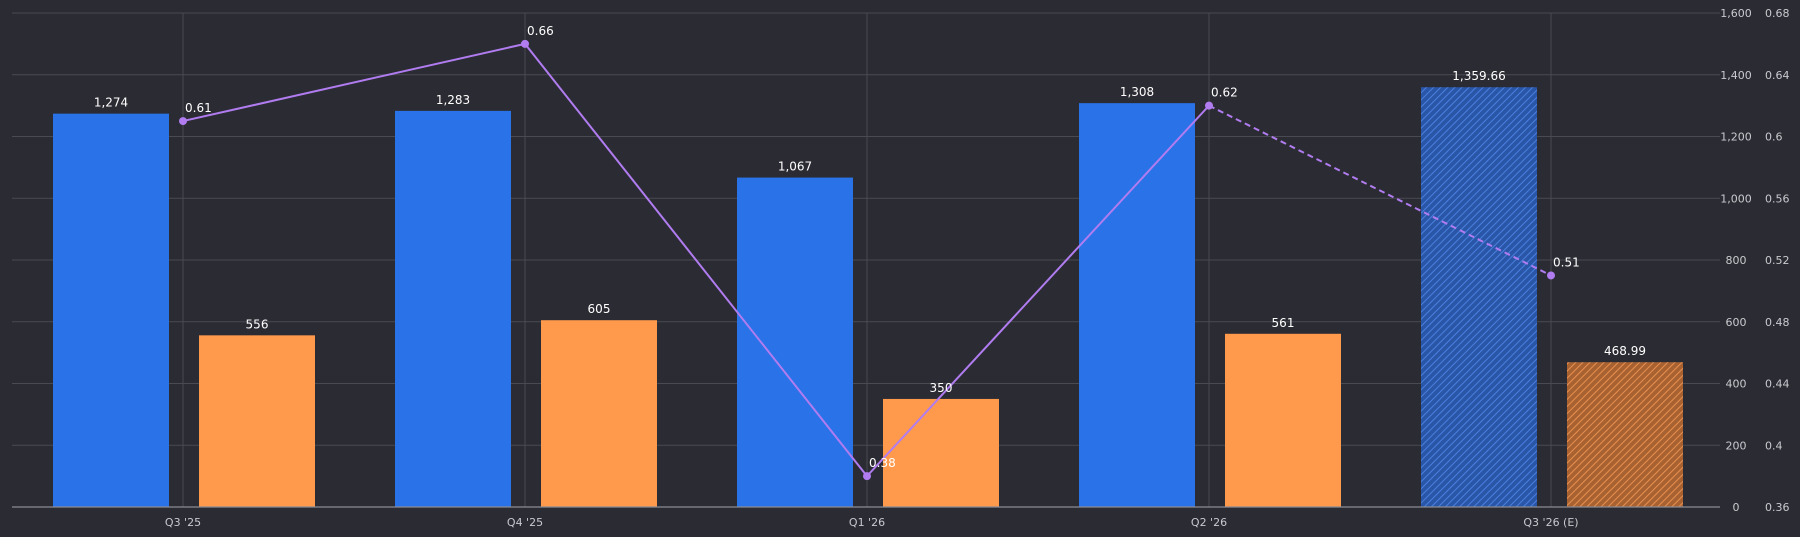 The height and width of the screenshot is (537, 1800). Describe the element at coordinates (1736, 322) in the screenshot. I see `left-axis-tick-label: 600` at that location.